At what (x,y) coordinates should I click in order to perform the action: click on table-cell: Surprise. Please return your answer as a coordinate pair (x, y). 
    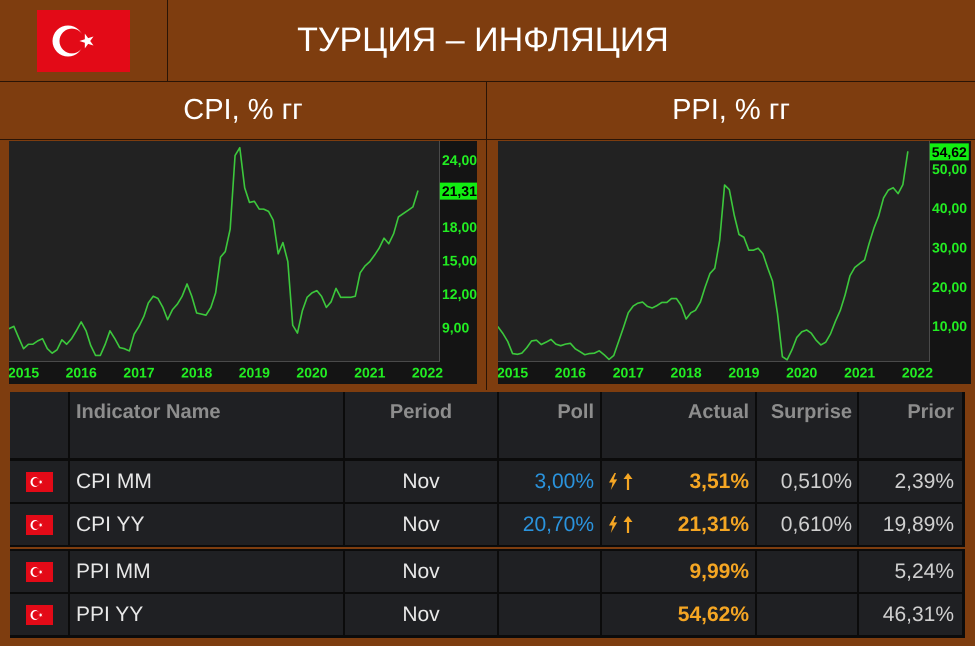
    Looking at the image, I should click on (807, 425).